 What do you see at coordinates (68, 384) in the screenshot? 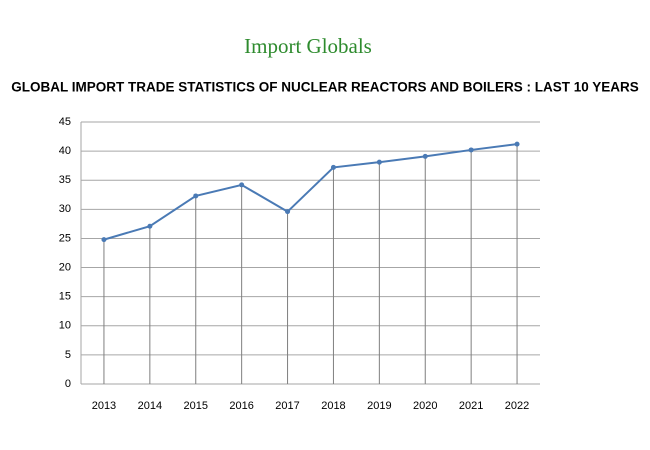
I see `y-tick-label: 0` at bounding box center [68, 384].